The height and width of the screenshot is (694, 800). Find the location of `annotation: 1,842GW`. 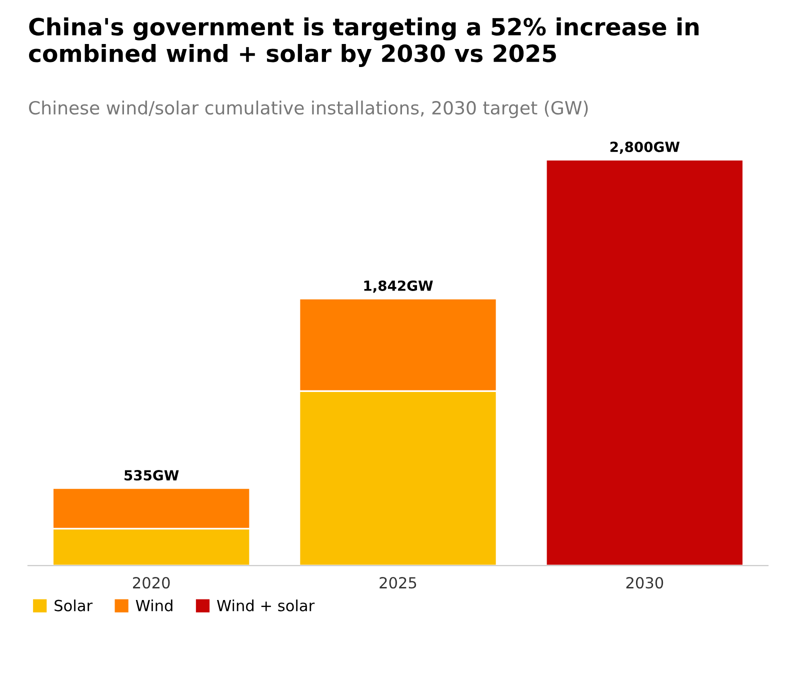

annotation: 1,842GW is located at coordinates (398, 286).